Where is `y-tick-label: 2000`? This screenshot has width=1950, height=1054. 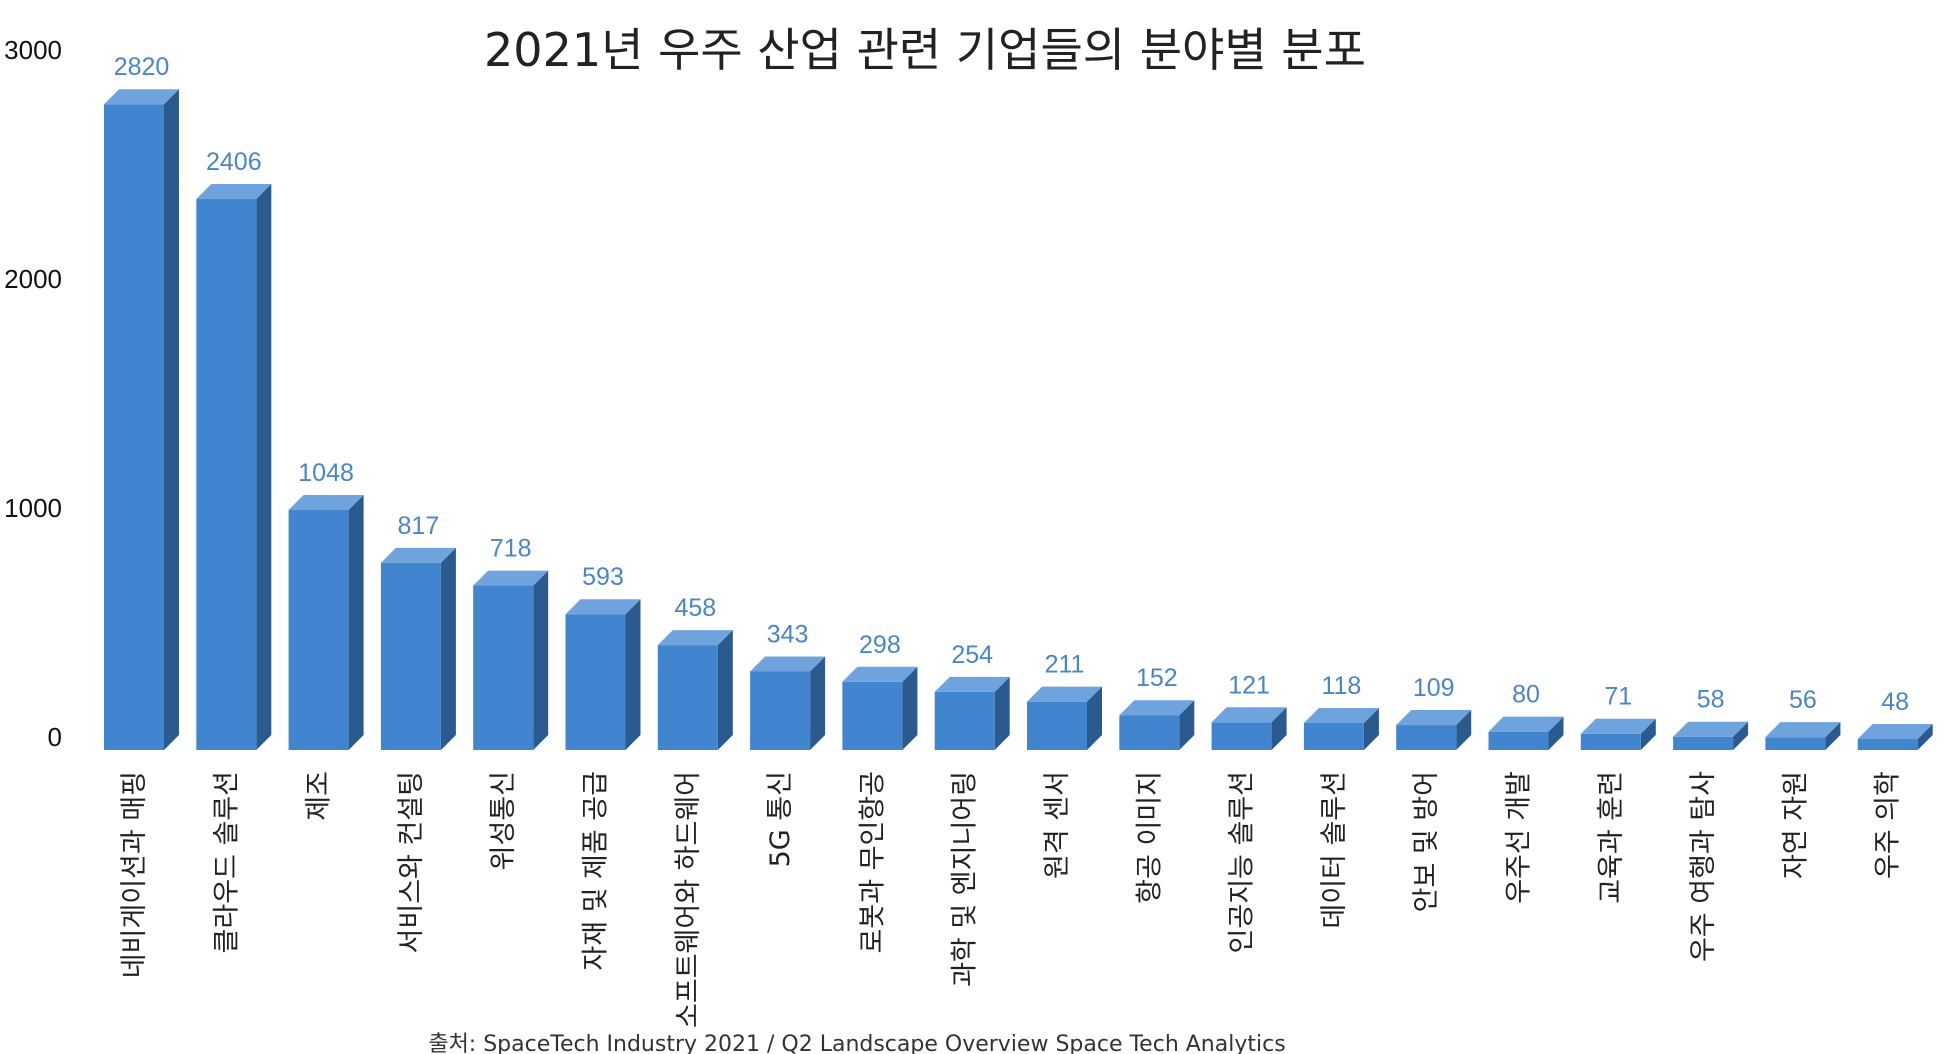 y-tick-label: 2000 is located at coordinates (33, 279).